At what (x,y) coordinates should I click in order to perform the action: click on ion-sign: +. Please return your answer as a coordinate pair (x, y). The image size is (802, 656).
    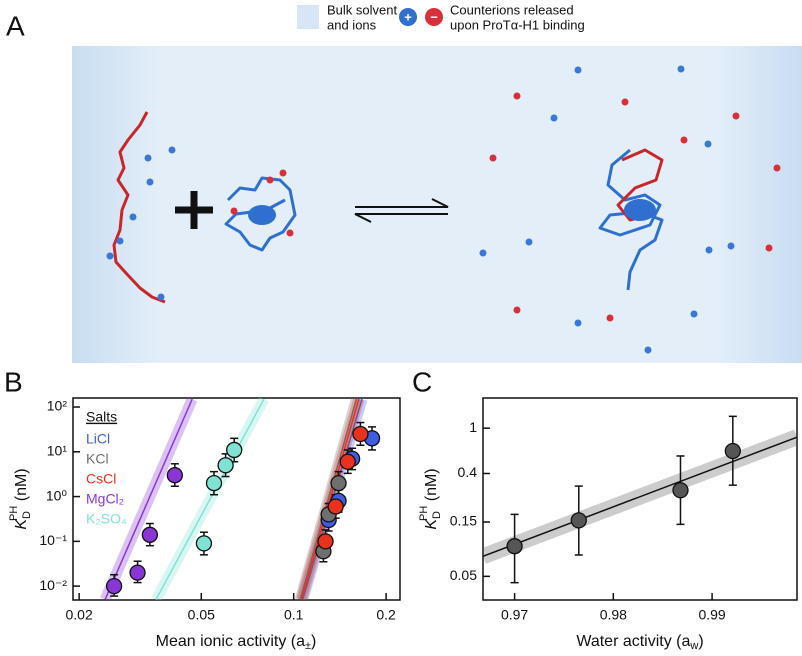
    Looking at the image, I should click on (408, 16).